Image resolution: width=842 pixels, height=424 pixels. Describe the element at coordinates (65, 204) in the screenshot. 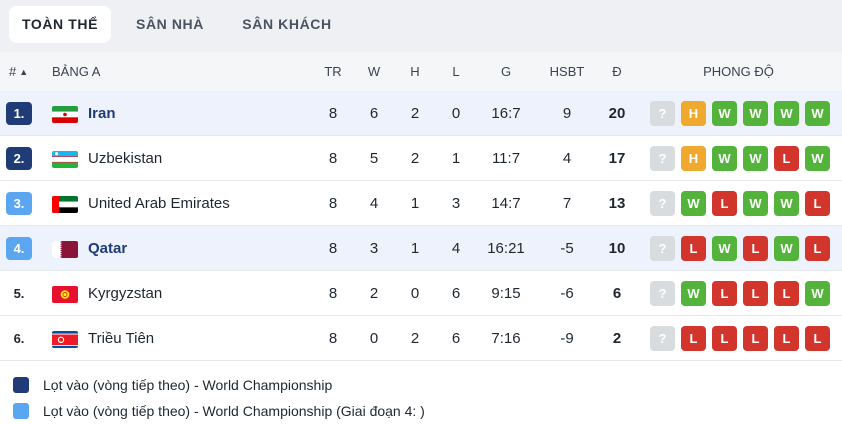

I see `uae-flag-icon` at that location.